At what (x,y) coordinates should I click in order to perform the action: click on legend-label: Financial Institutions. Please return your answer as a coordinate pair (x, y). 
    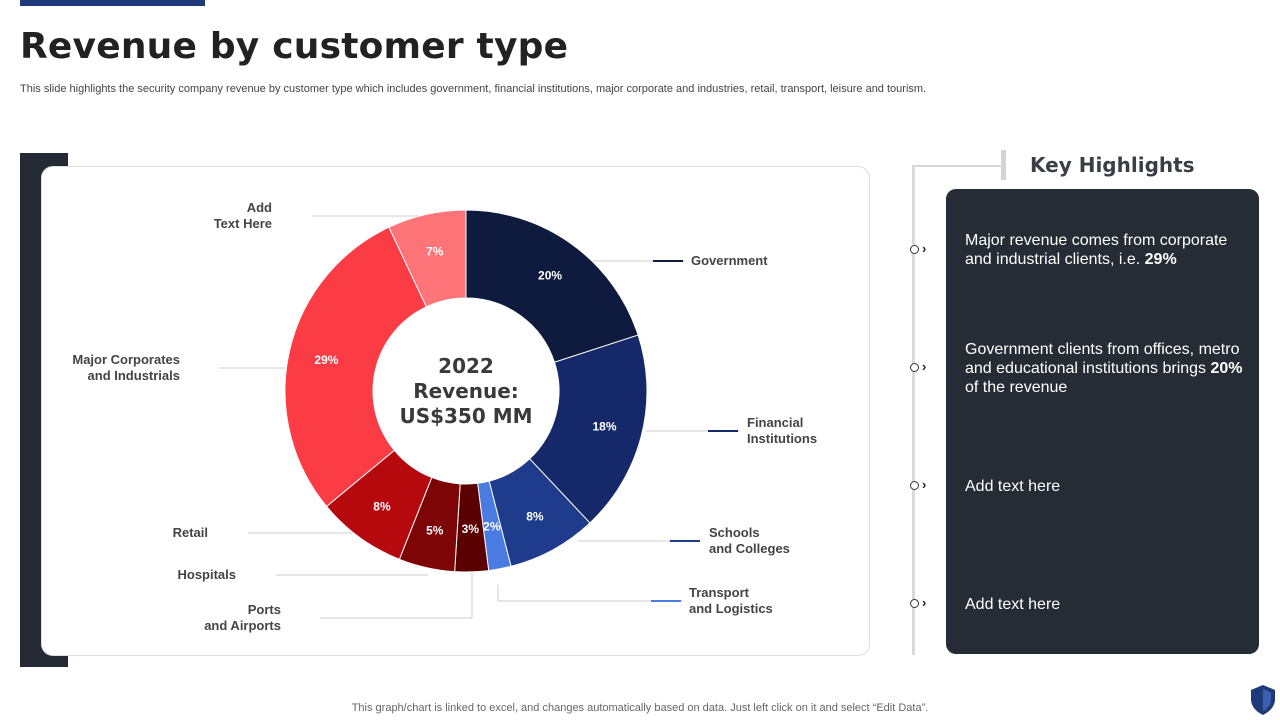
    Looking at the image, I should click on (782, 430).